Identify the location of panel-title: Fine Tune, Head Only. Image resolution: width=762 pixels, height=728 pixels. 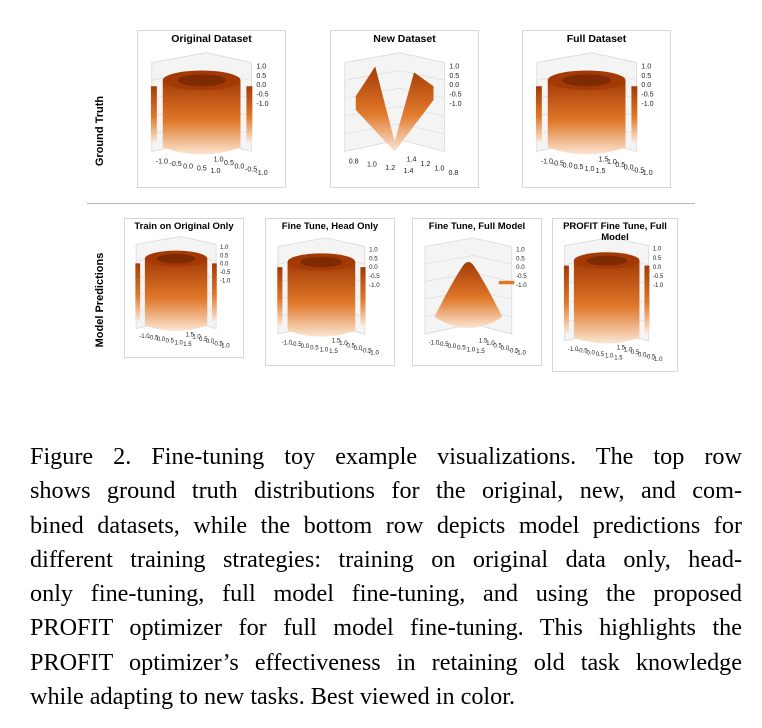
(330, 226).